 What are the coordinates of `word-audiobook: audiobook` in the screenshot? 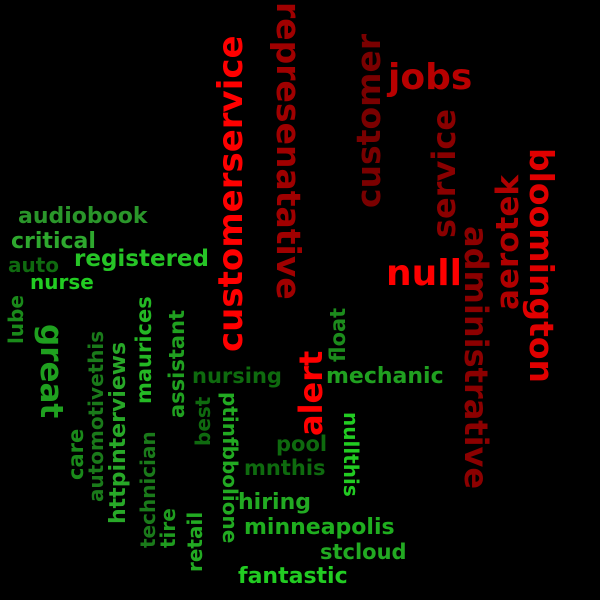 It's located at (83, 216).